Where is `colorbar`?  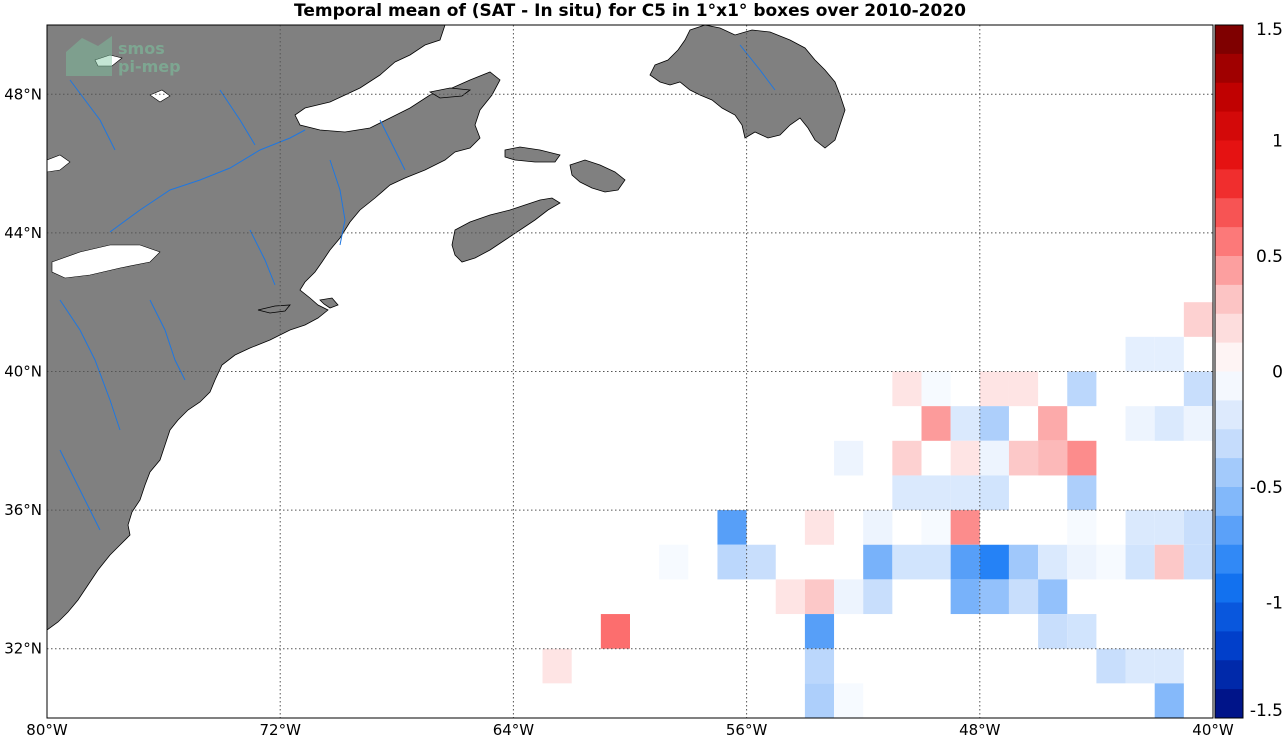 colorbar is located at coordinates (1229, 372).